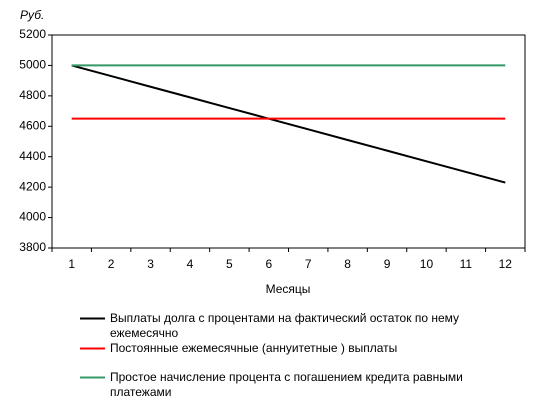 The height and width of the screenshot is (407, 540). I want to click on y-tick-label: 5000, so click(32, 65).